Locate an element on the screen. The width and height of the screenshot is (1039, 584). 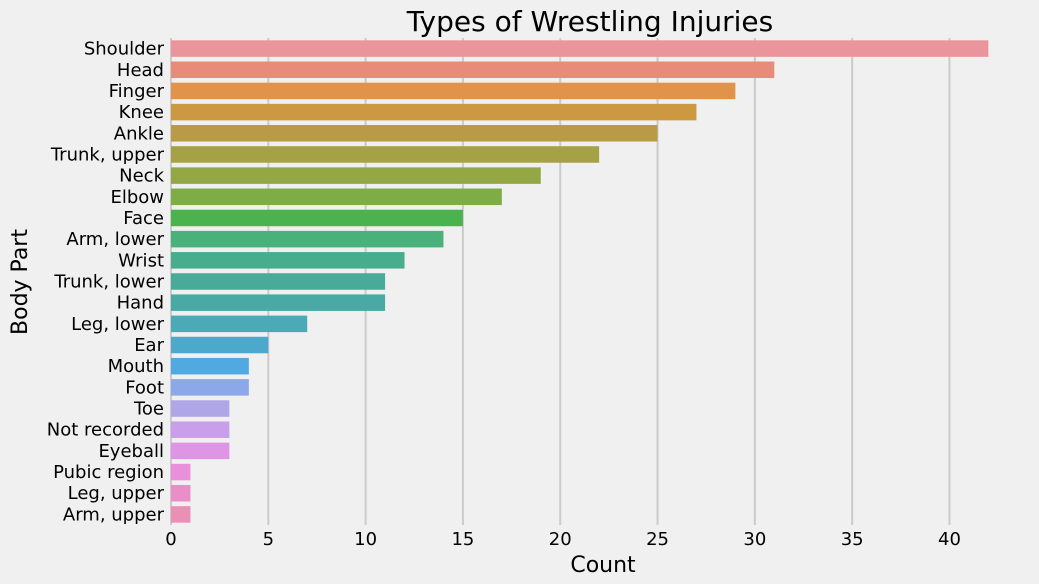
x-tick-label: 35 is located at coordinates (852, 539).